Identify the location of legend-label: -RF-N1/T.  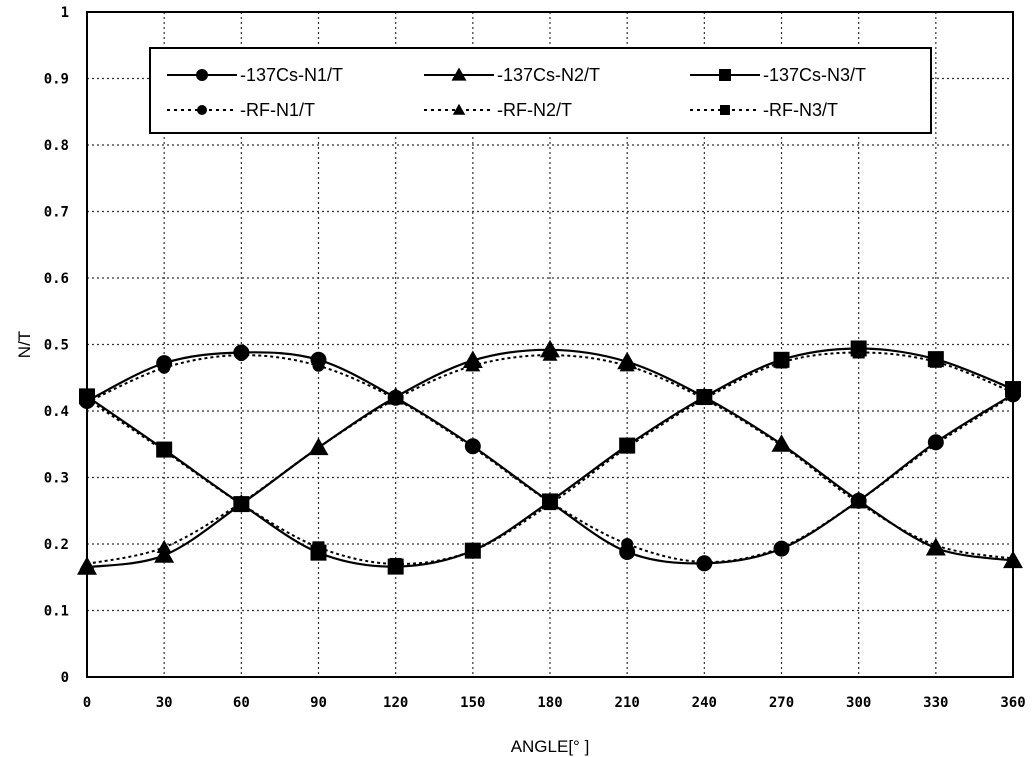
(277, 110).